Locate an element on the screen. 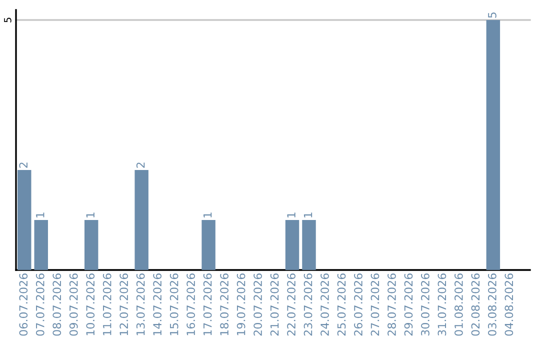 The height and width of the screenshot is (340, 540). x-tick-label: 28.07.2026 is located at coordinates (392, 304).